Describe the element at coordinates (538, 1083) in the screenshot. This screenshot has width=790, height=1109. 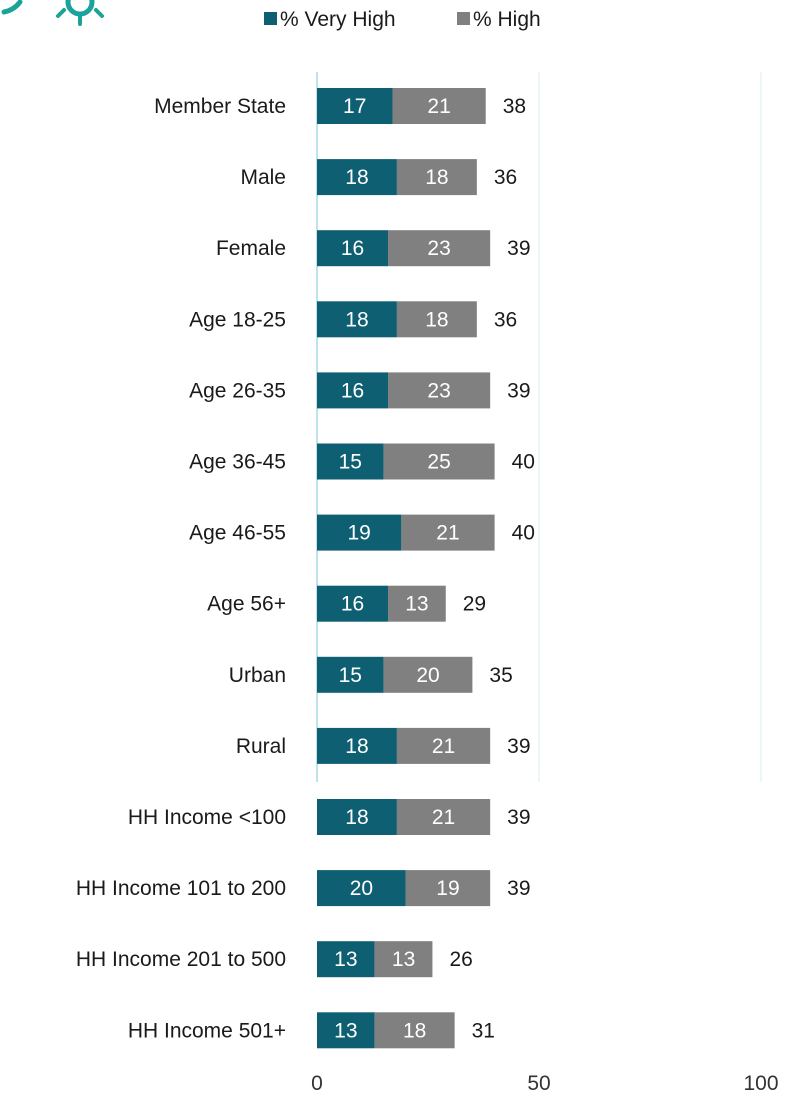
I see `x-tick-label: 50` at that location.